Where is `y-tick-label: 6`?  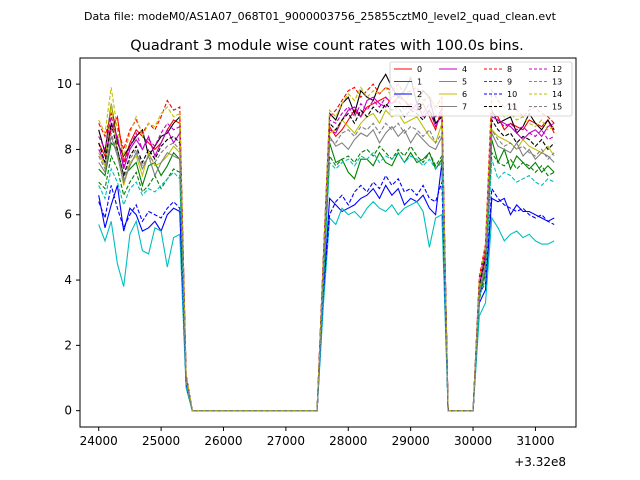 y-tick-label: 6 is located at coordinates (68, 215).